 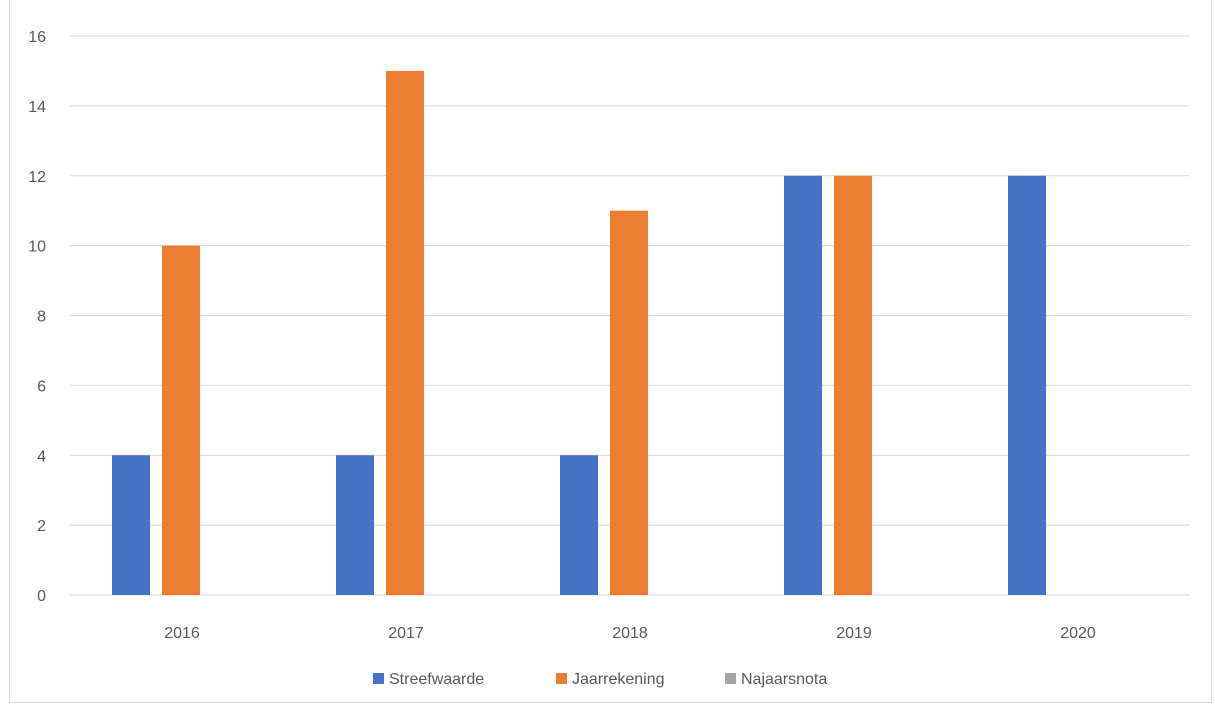 I want to click on y-tick-label: 14, so click(x=37, y=107).